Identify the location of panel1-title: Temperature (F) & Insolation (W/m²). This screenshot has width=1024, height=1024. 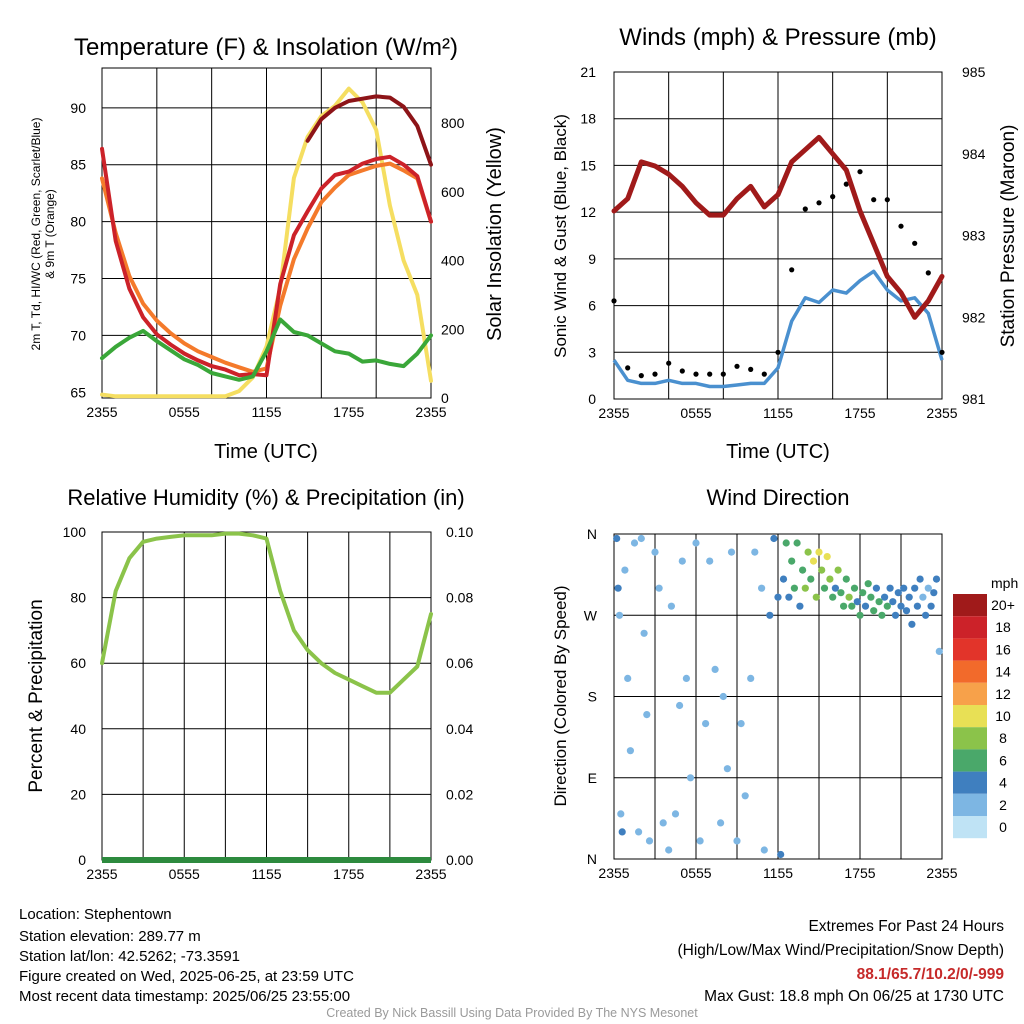
(266, 47).